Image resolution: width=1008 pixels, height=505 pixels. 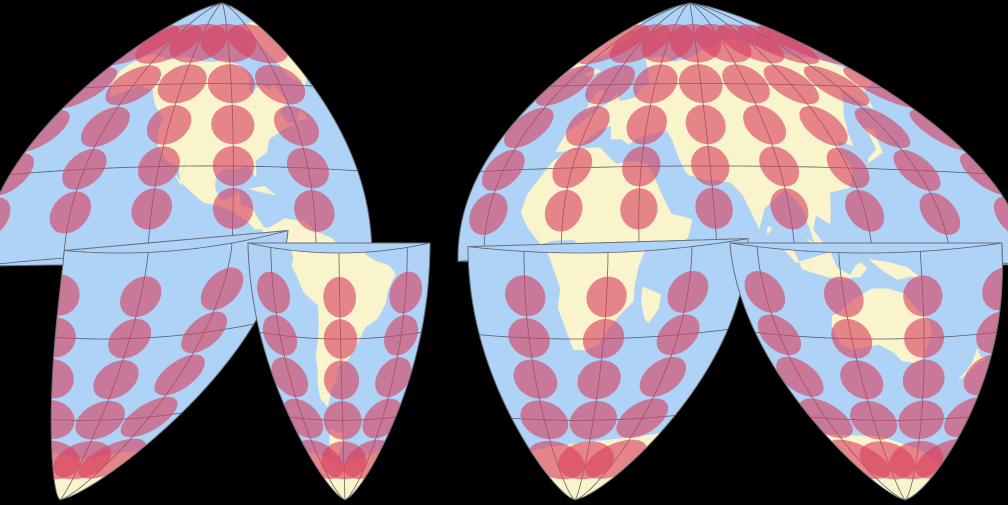 I want to click on tissot-layer, so click(x=608, y=362).